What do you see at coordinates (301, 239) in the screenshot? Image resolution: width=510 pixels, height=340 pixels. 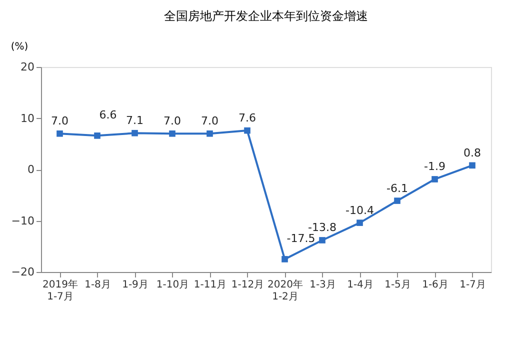 I see `data-label: -17.5` at bounding box center [301, 239].